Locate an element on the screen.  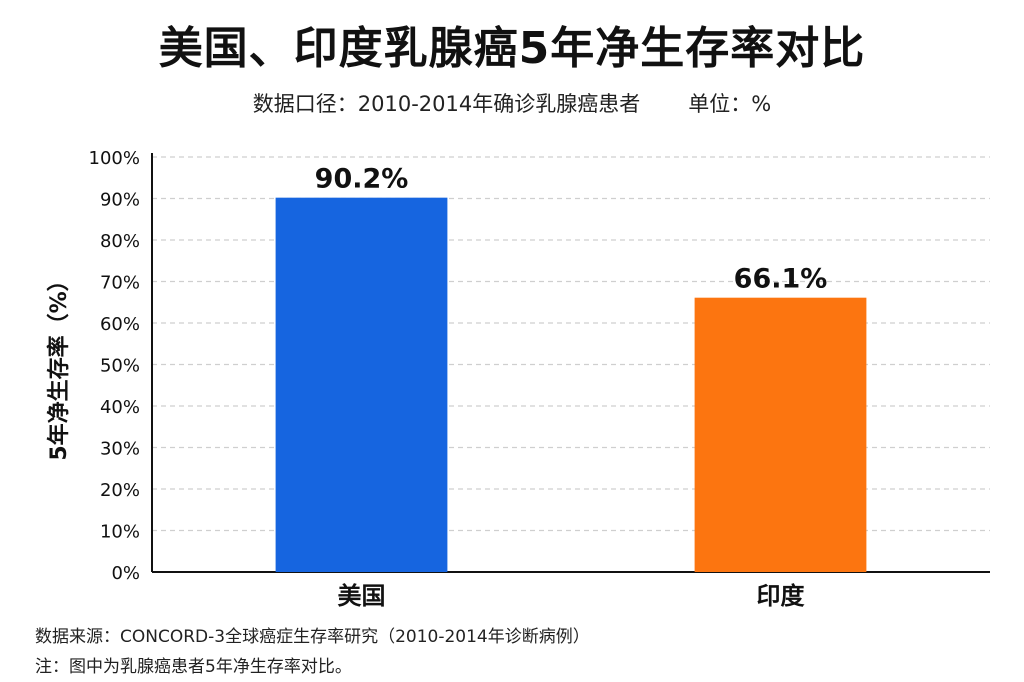
y-tick-label: 30% is located at coordinates (120, 449).